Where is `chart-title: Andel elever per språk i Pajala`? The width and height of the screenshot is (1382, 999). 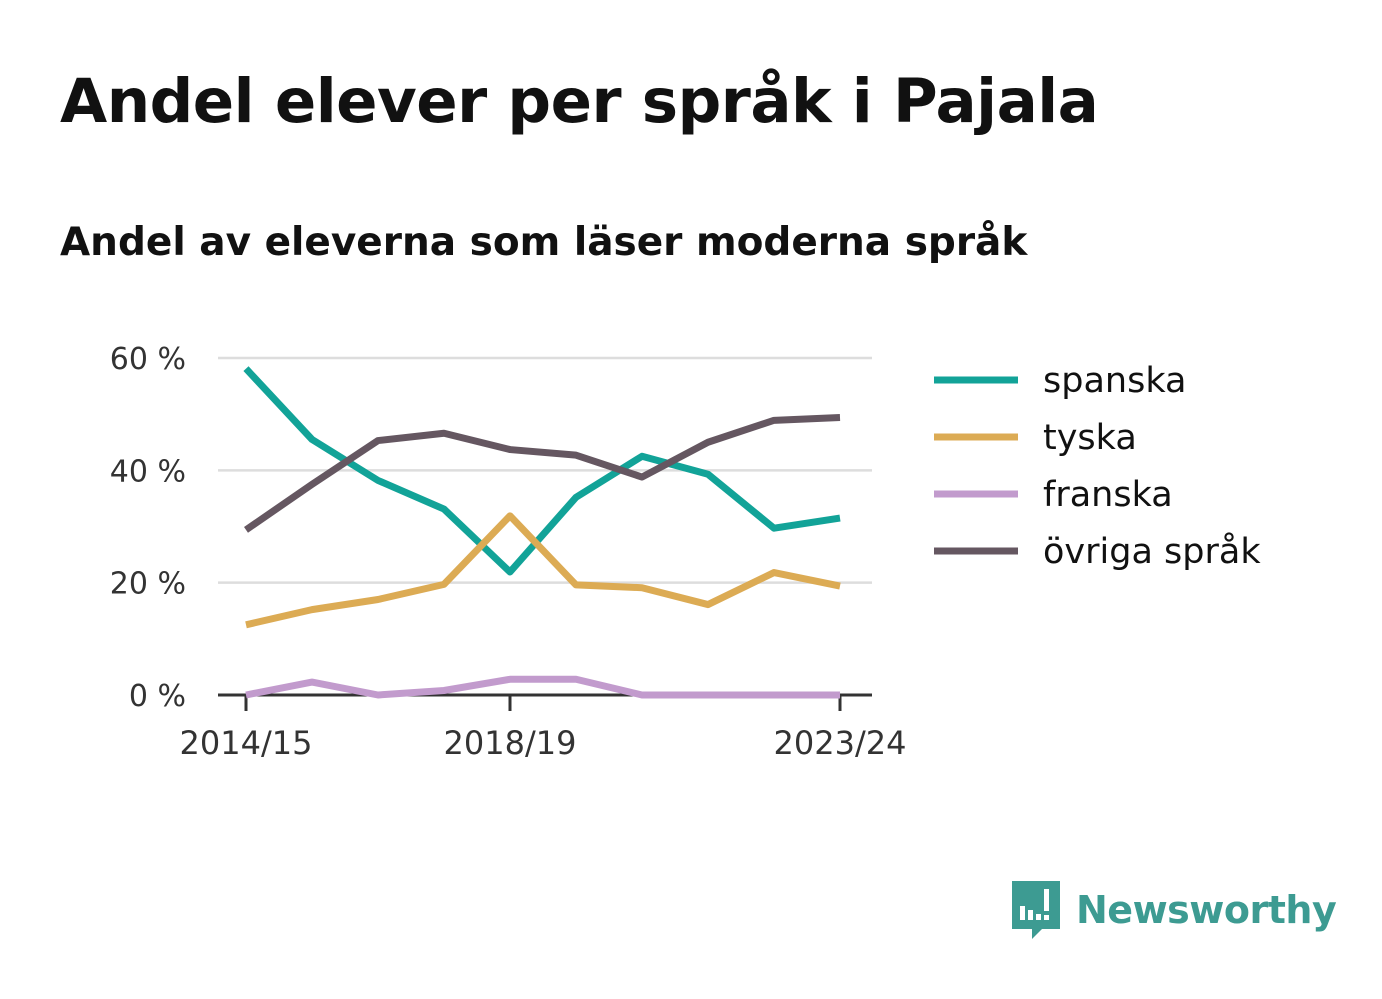
chart-title: Andel elever per språk i Pajala is located at coordinates (579, 101).